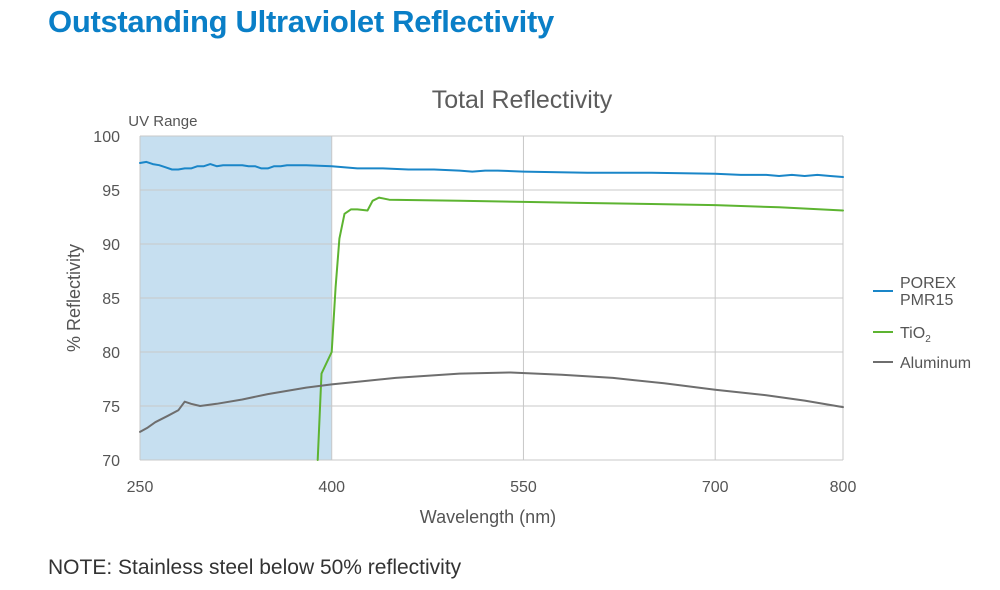 The height and width of the screenshot is (590, 1000). I want to click on legend-item-aluminum: Aluminum, so click(922, 363).